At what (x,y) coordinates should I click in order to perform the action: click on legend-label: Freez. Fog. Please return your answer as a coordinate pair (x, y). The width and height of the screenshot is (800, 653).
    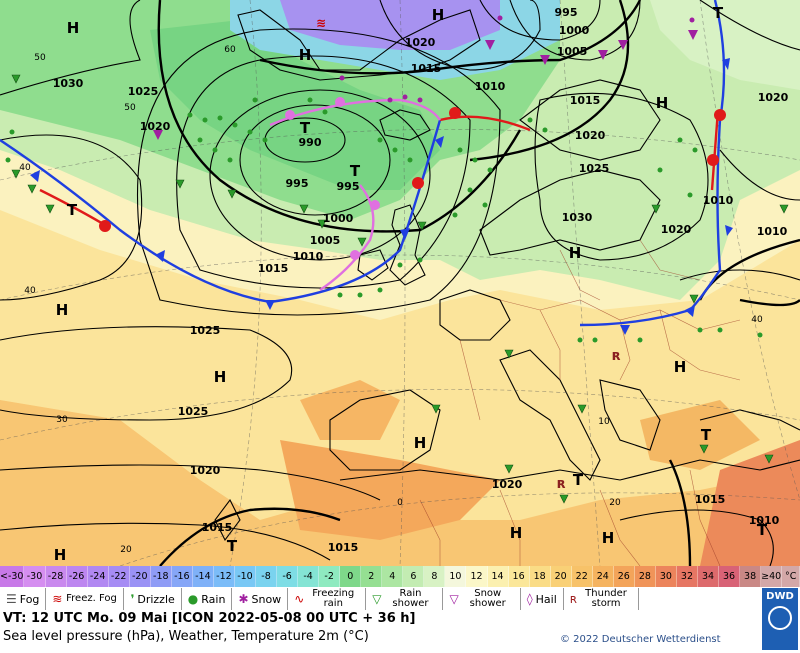
    Looking at the image, I should click on (91, 598).